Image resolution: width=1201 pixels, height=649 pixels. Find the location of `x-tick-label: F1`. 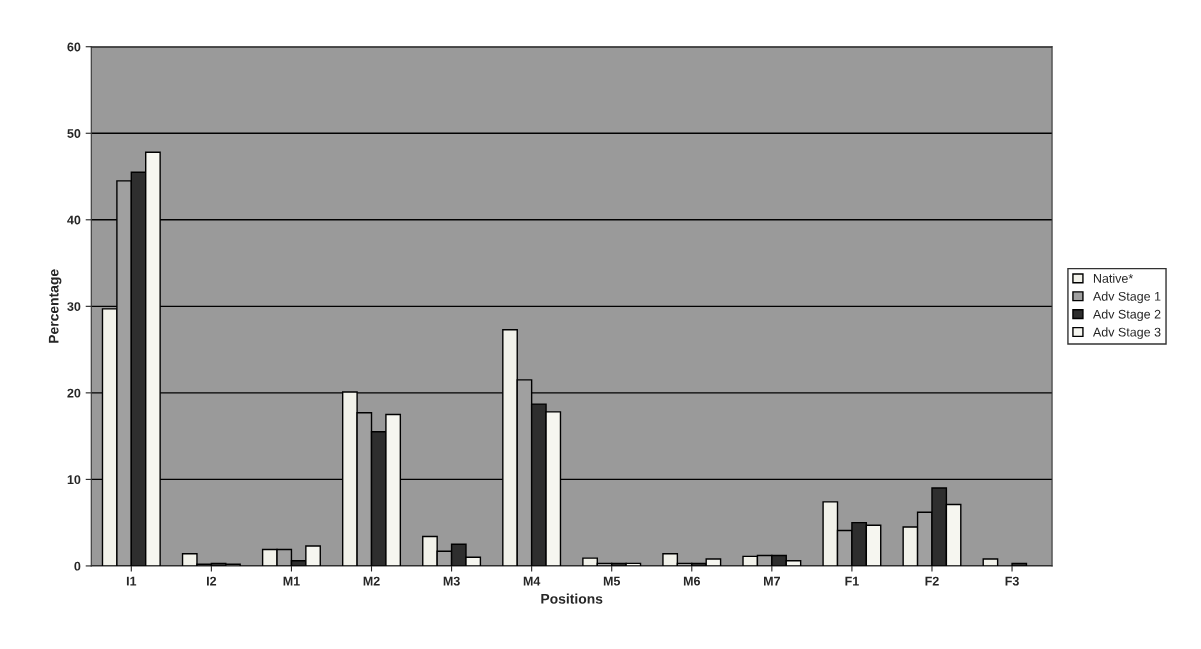

x-tick-label: F1 is located at coordinates (852, 581).